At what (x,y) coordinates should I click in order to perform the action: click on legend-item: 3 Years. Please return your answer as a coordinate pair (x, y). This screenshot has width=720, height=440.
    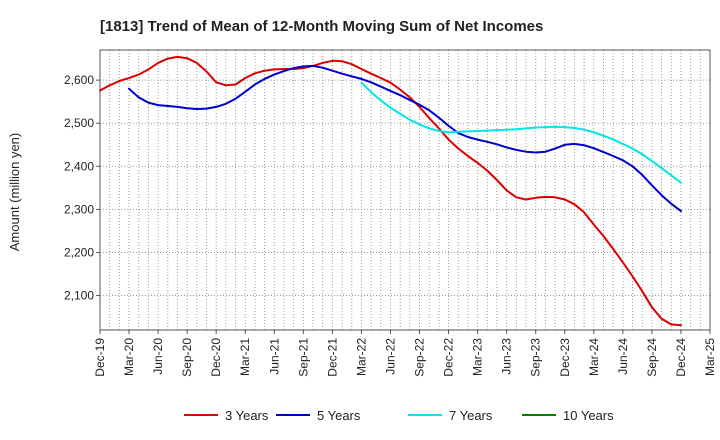
    Looking at the image, I should click on (226, 415).